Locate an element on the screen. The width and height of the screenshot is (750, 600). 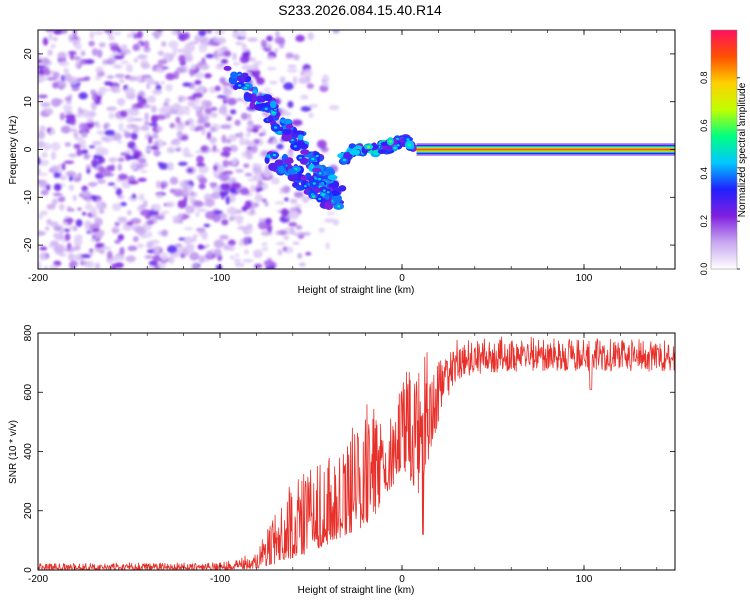
snr-y-tick-label: 0 is located at coordinates (28, 570).